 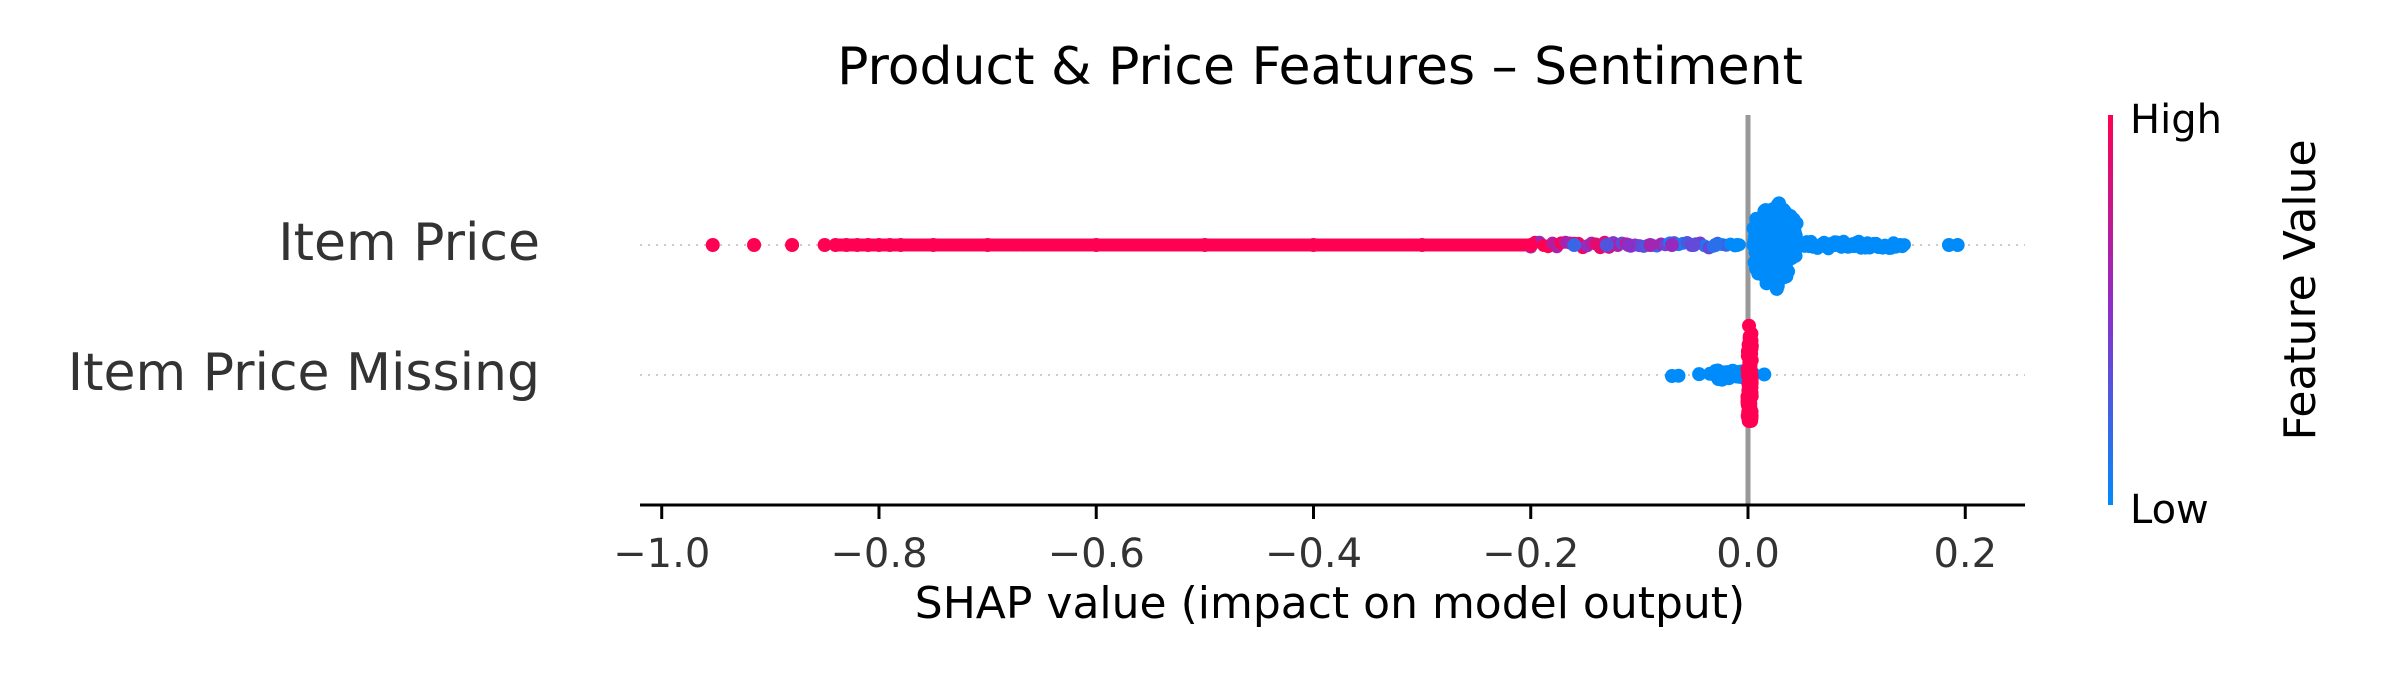 What do you see at coordinates (2169, 510) in the screenshot?
I see `colorbar-low-label: Low` at bounding box center [2169, 510].